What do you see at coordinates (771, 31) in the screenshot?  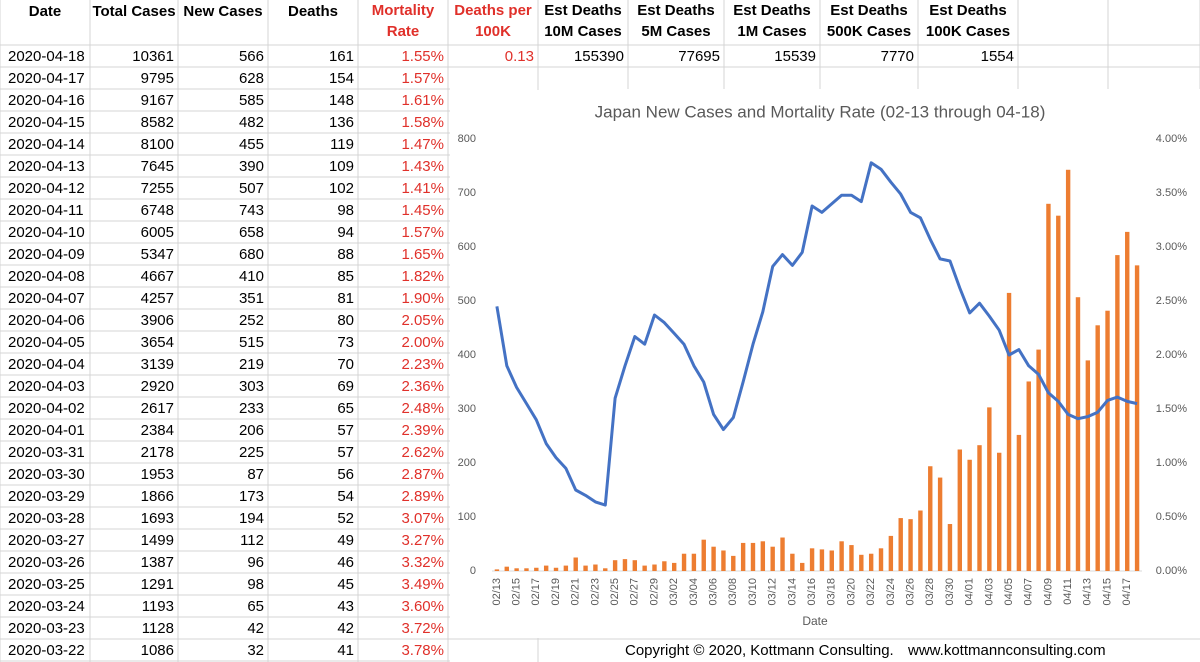 I see `column-header: 1M Cases` at bounding box center [771, 31].